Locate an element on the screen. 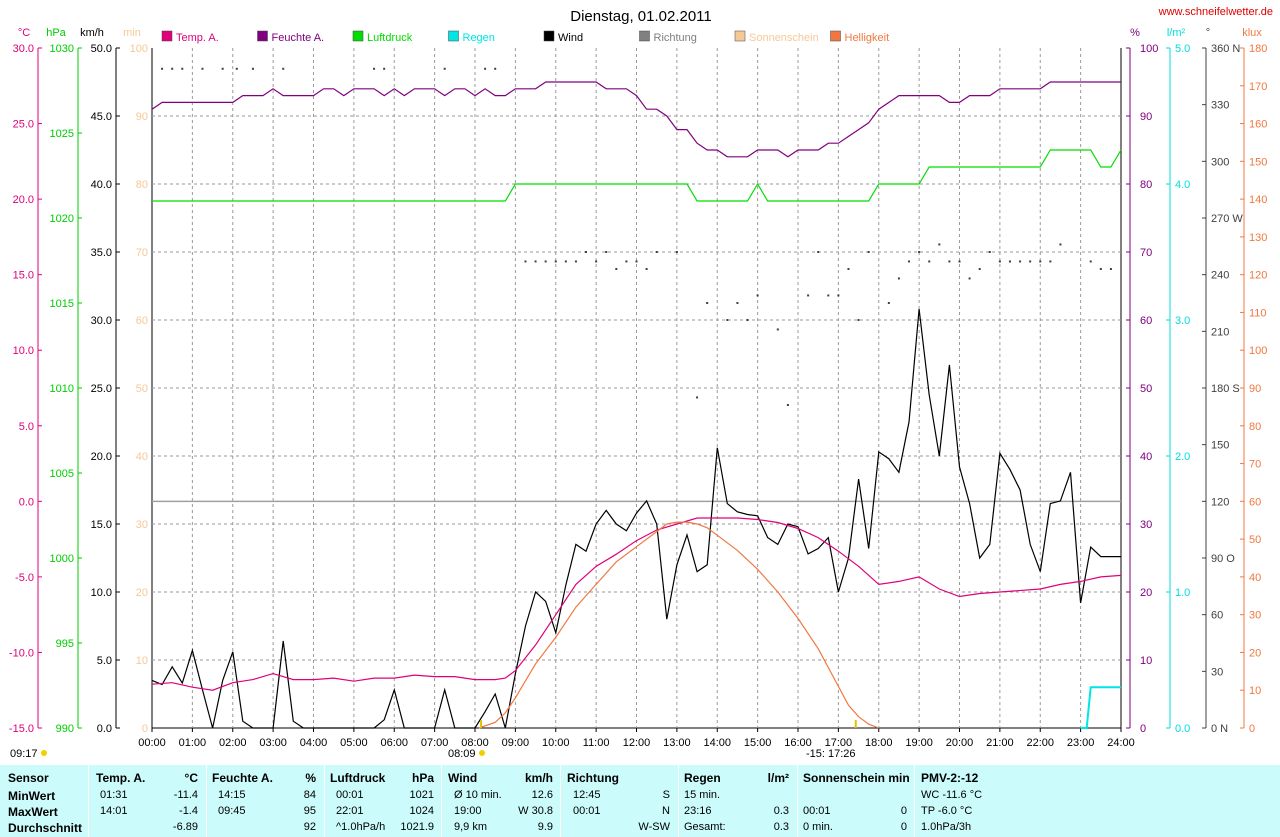 The width and height of the screenshot is (1280, 837). press-tick-label: 1000 is located at coordinates (62, 559).